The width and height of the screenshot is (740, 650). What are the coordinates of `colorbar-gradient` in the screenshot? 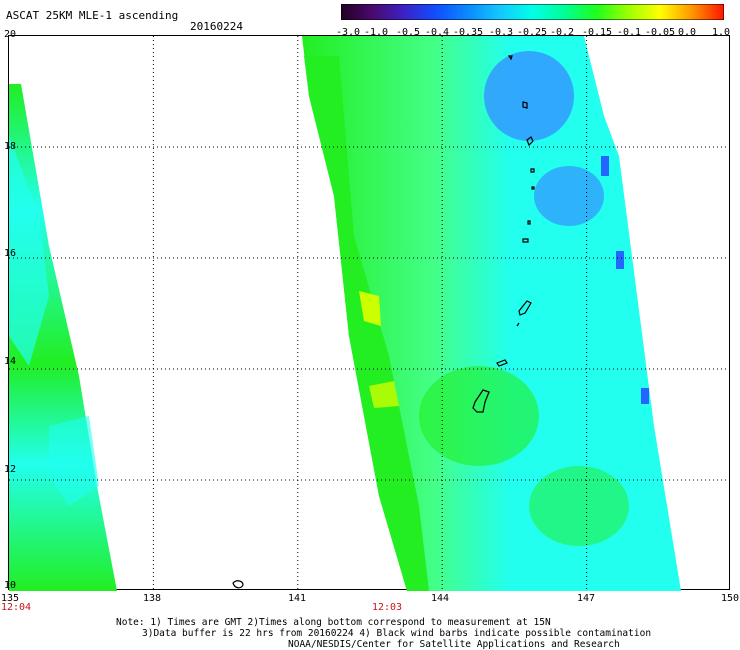 It's located at (532, 12).